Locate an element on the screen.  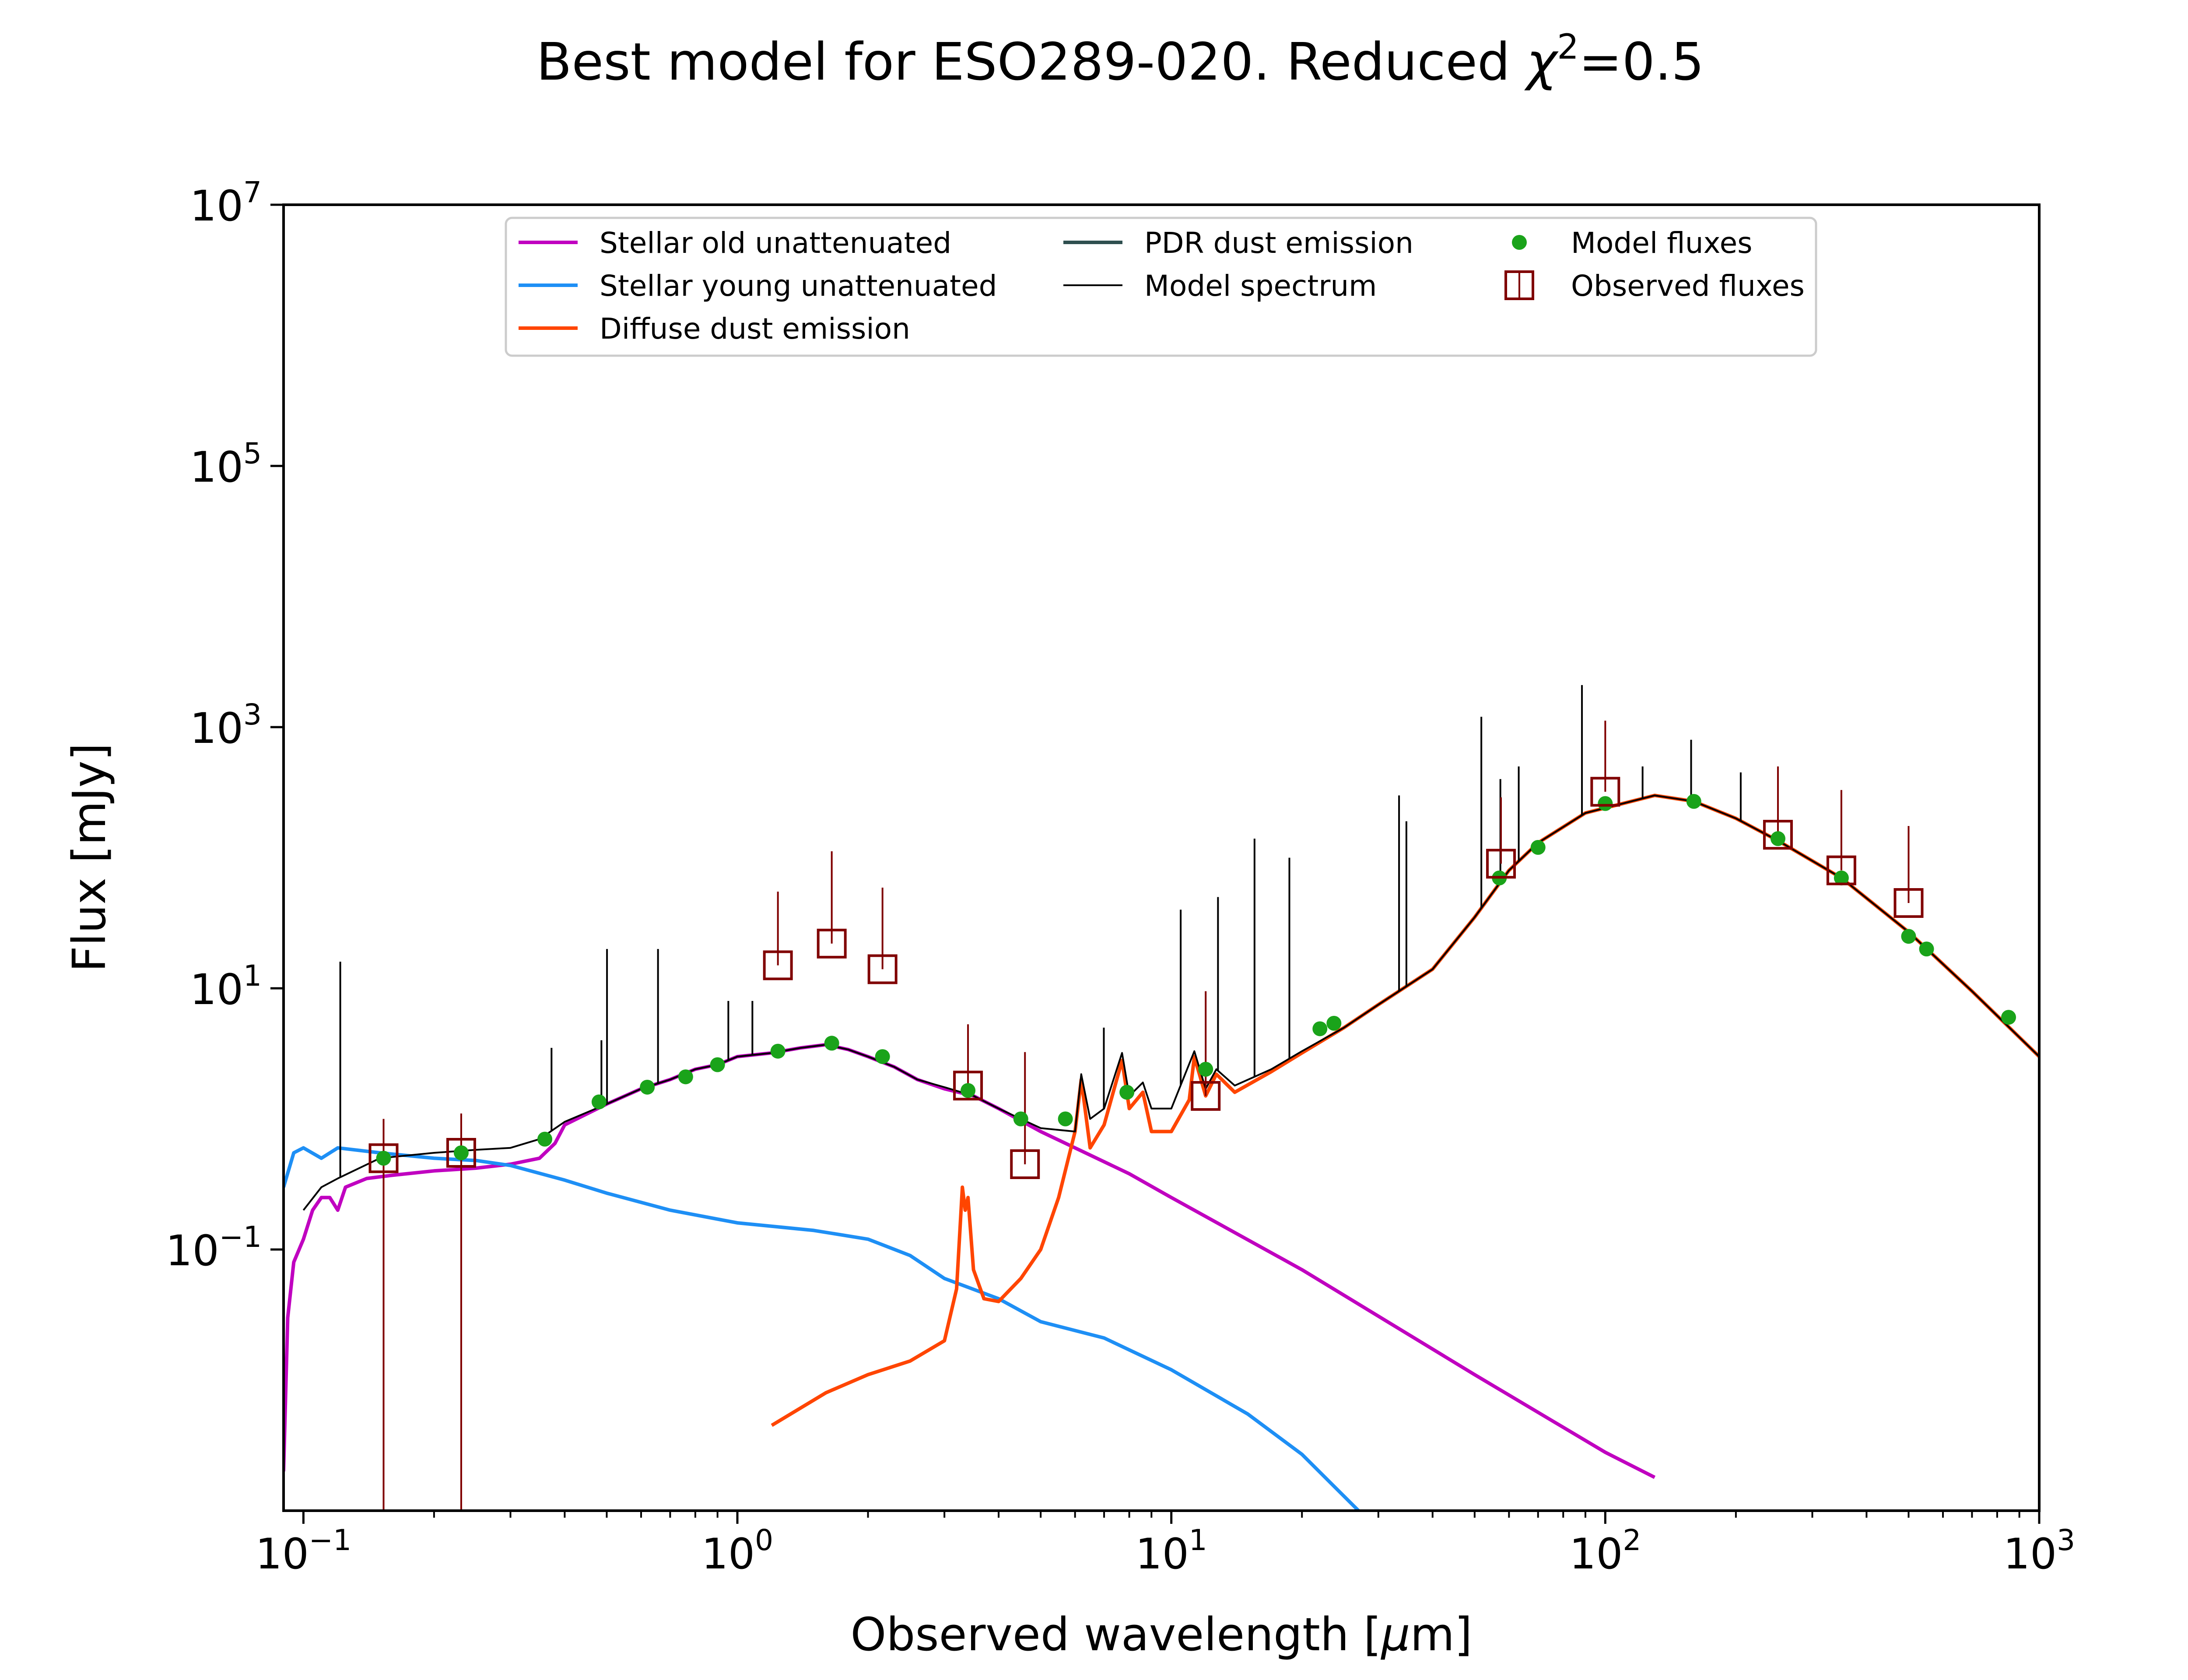
y-axis-label: Flux [mJy] is located at coordinates (89, 857).